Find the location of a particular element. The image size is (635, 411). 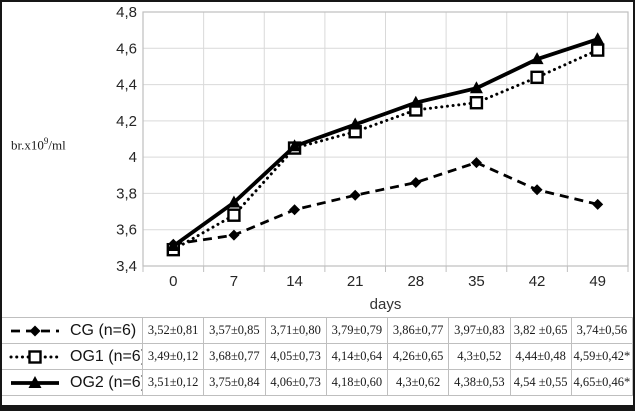

table-cell: 3,49±0,12 is located at coordinates (174, 357).